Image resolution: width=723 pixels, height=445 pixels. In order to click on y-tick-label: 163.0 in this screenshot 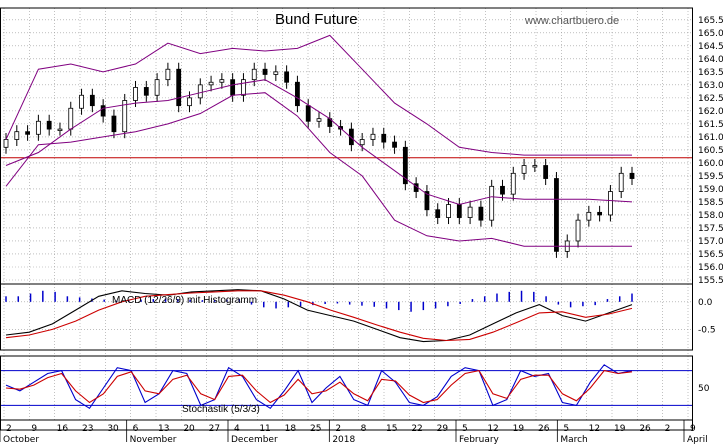, I will do `click(710, 86)`.